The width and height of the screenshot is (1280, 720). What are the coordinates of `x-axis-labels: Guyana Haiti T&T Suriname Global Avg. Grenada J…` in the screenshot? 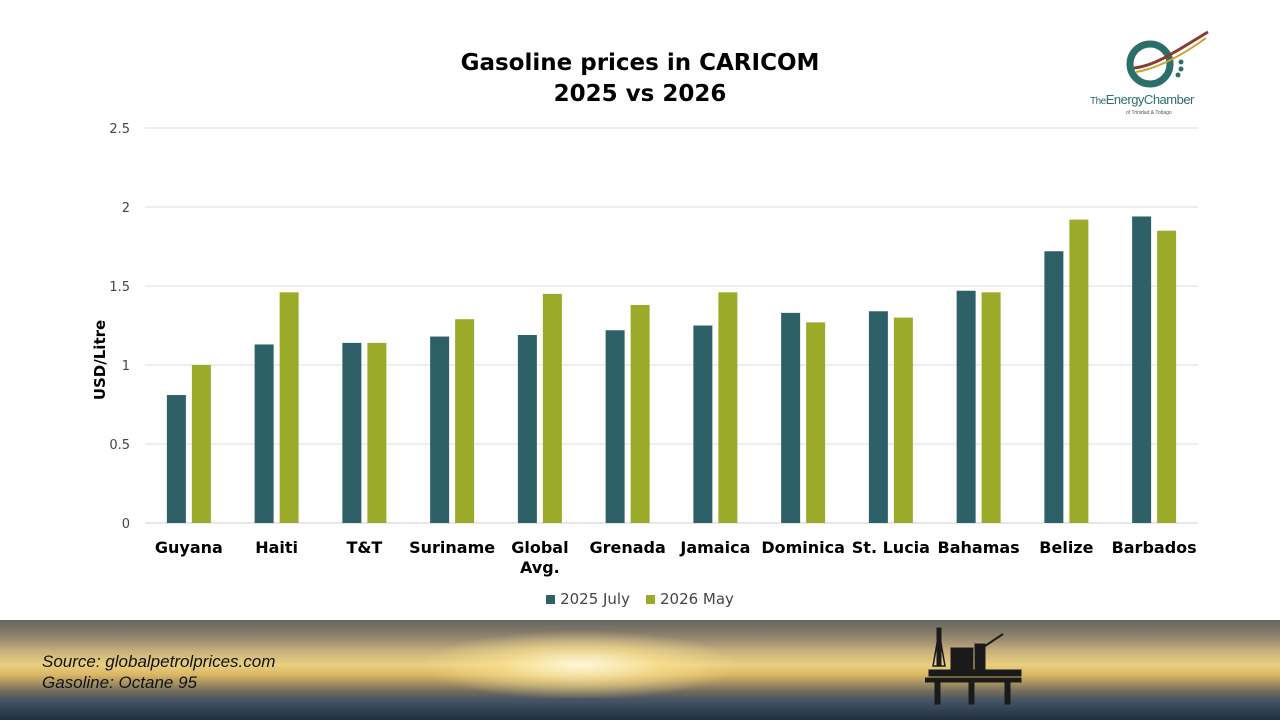 It's located at (676, 557).